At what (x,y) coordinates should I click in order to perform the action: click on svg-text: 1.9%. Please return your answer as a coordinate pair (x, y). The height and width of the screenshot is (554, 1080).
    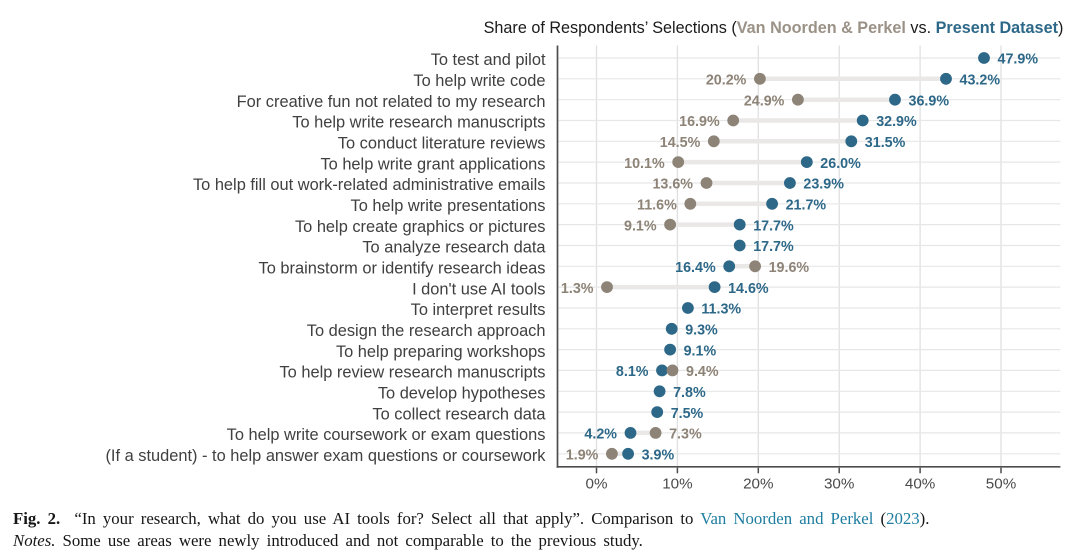
    Looking at the image, I should click on (582, 456).